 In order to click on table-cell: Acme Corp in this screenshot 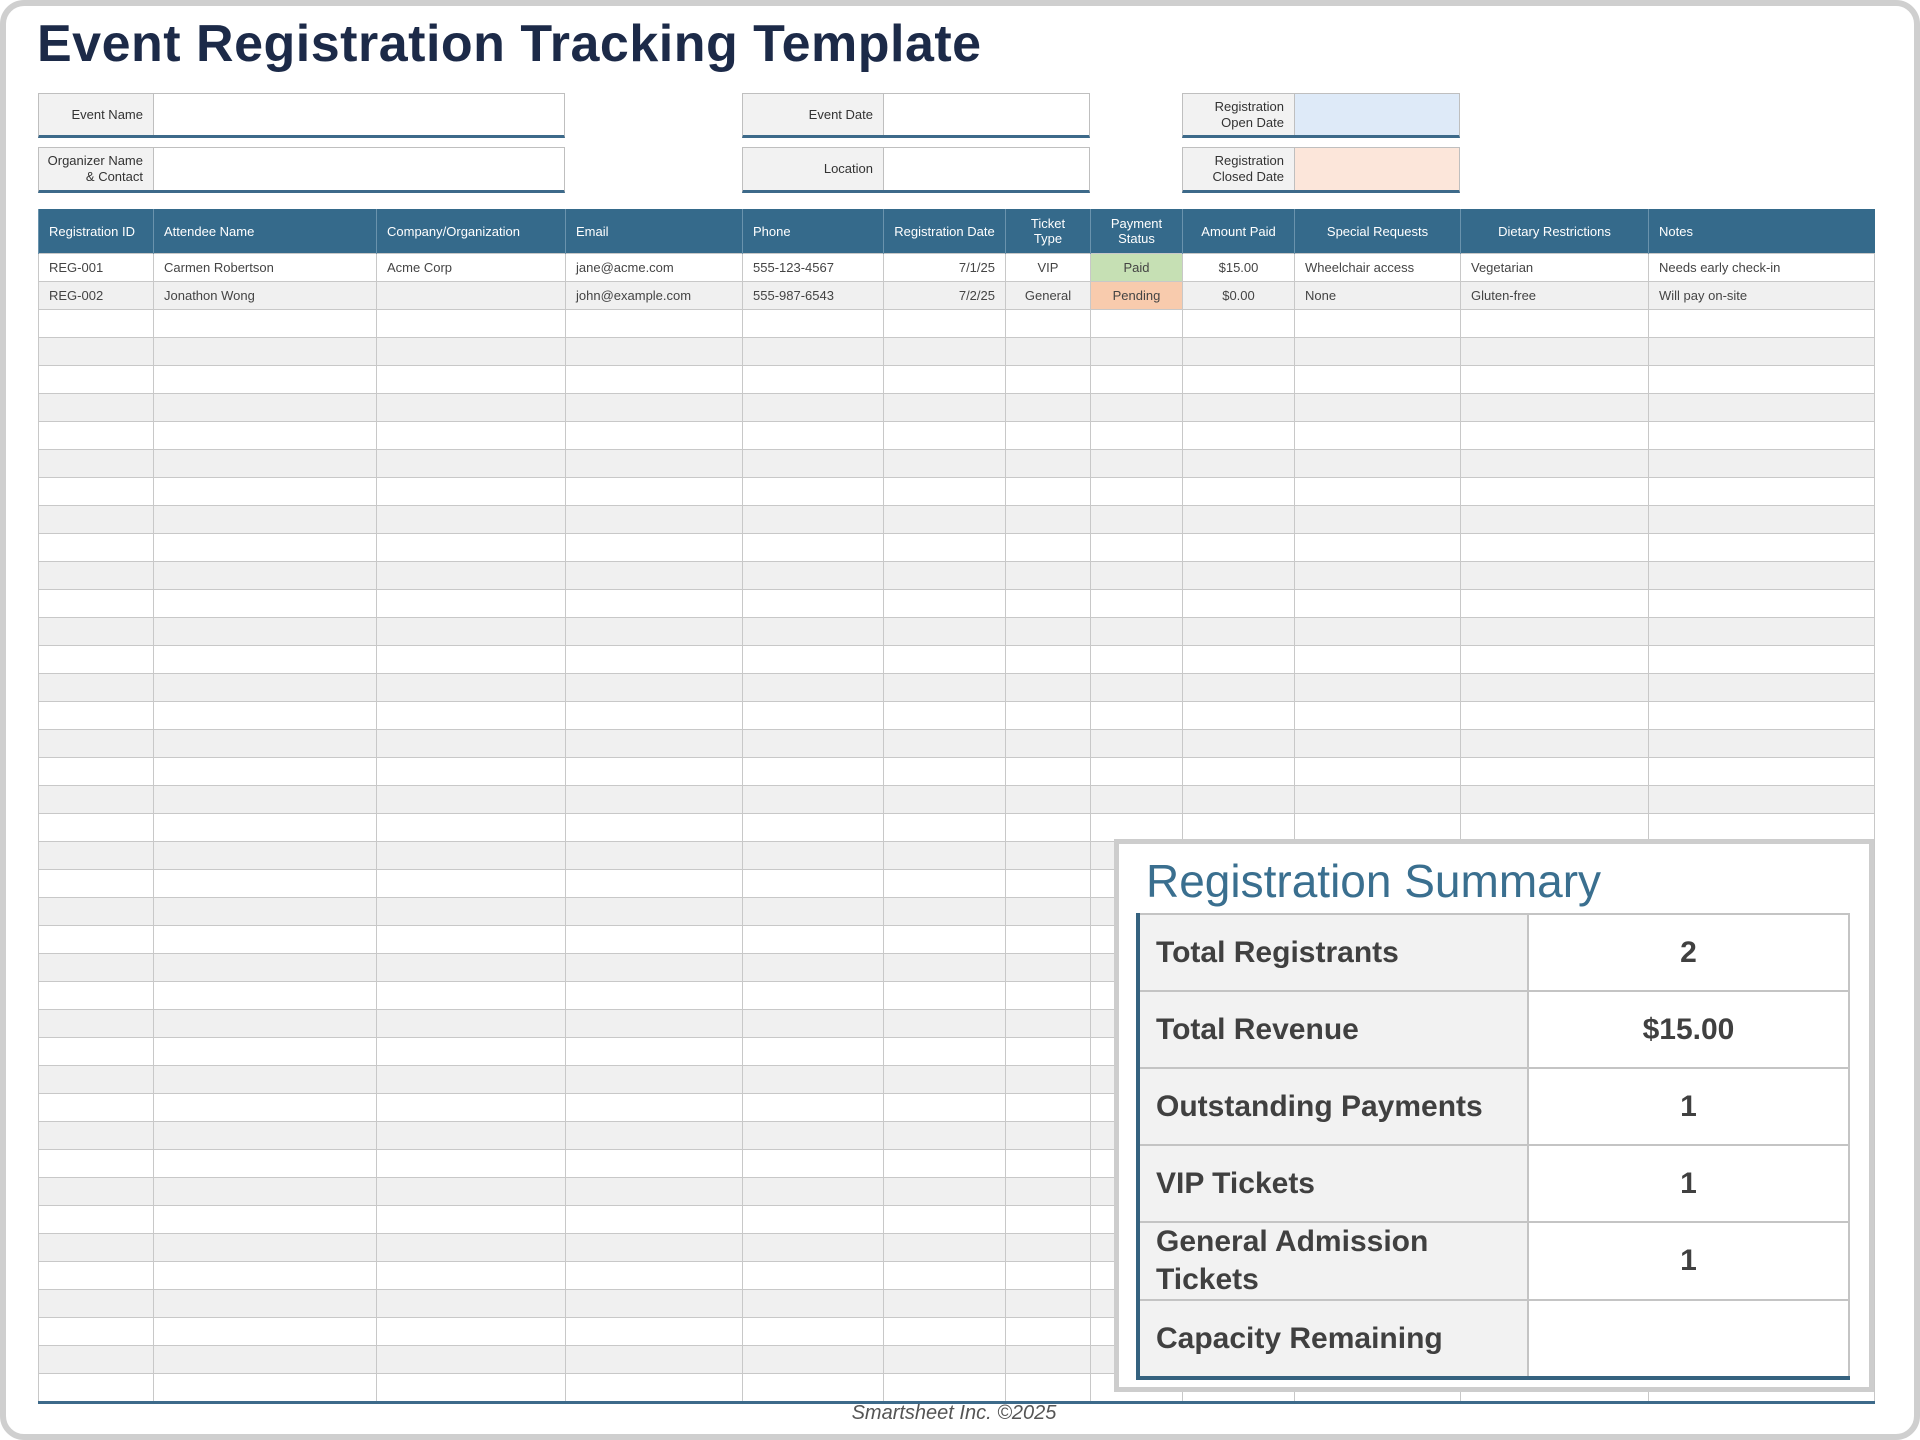, I will do `click(471, 267)`.